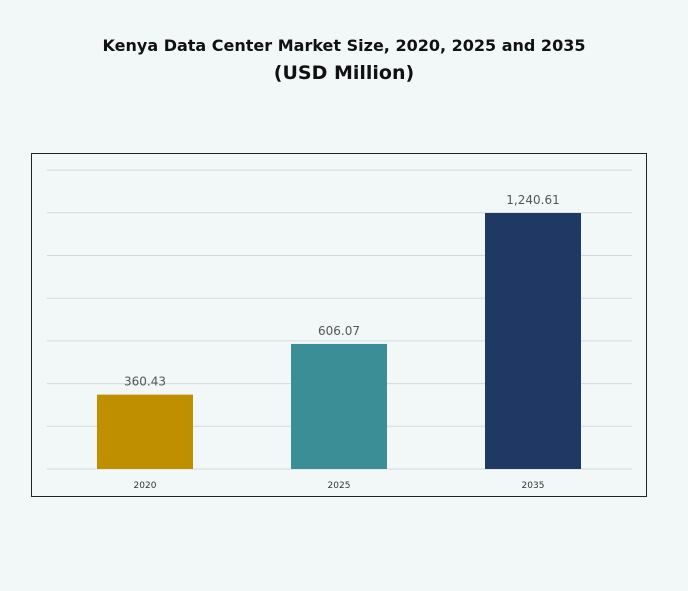  What do you see at coordinates (532, 200) in the screenshot?
I see `data-label-2035: 1,240.61` at bounding box center [532, 200].